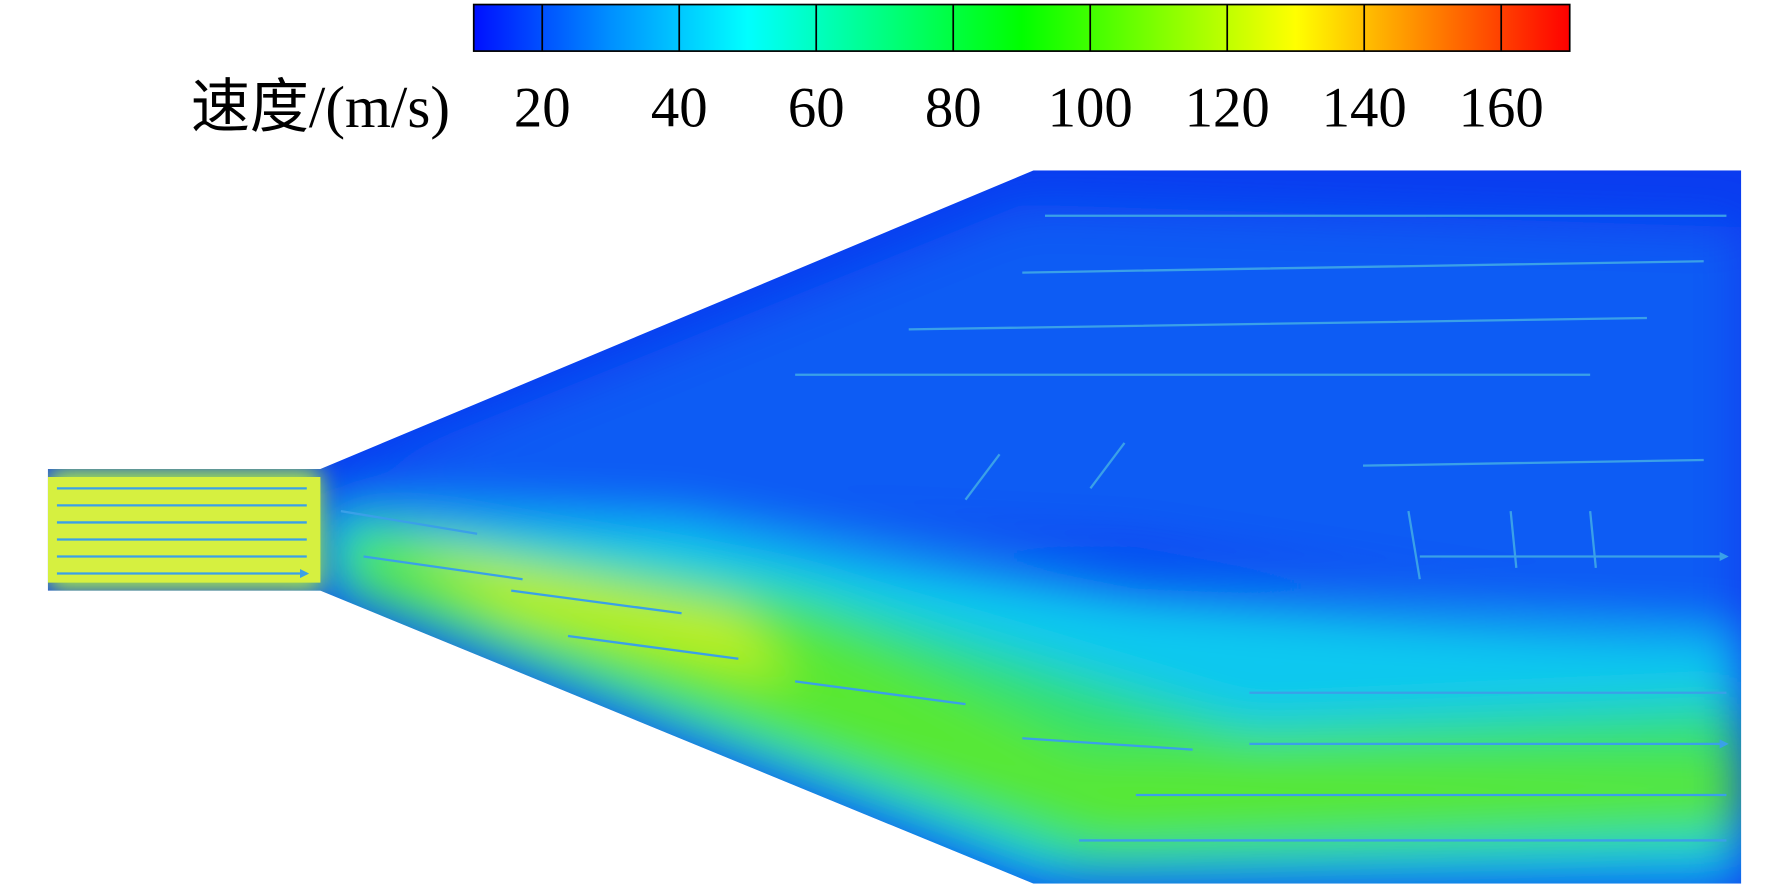 The image size is (1772, 887). What do you see at coordinates (1021, 27) in the screenshot?
I see `colorbar` at bounding box center [1021, 27].